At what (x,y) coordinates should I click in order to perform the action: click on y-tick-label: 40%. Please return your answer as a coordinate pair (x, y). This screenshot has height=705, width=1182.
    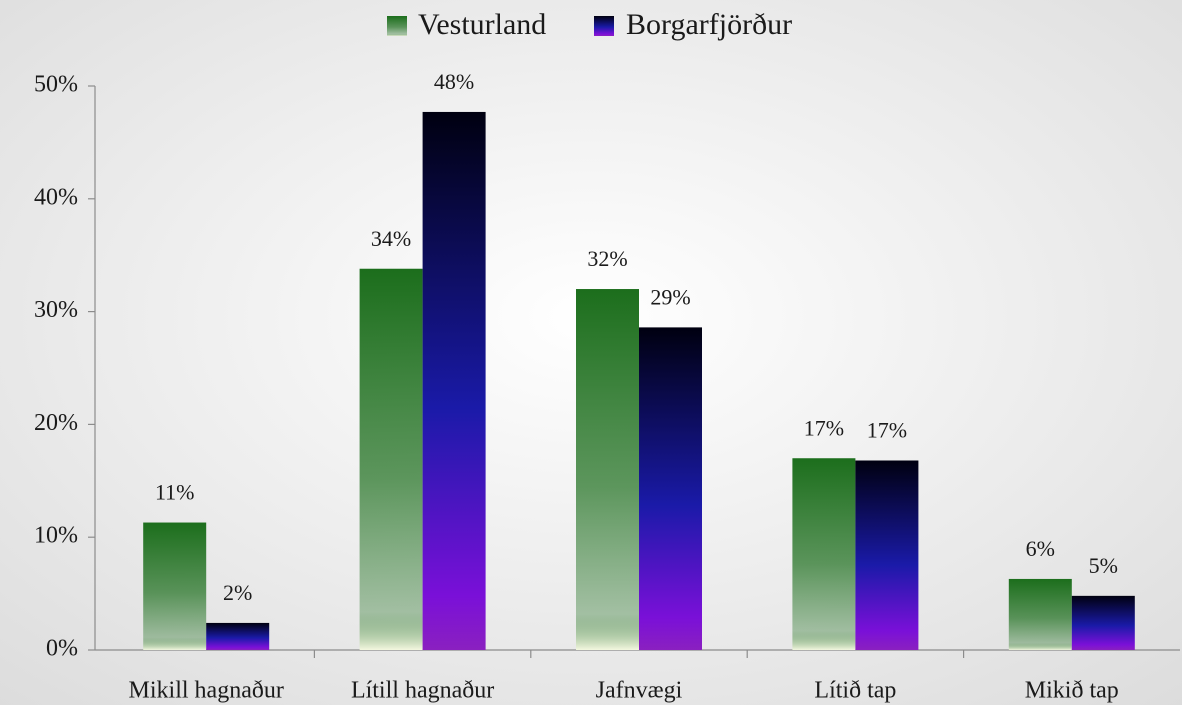
    Looking at the image, I should click on (56, 197).